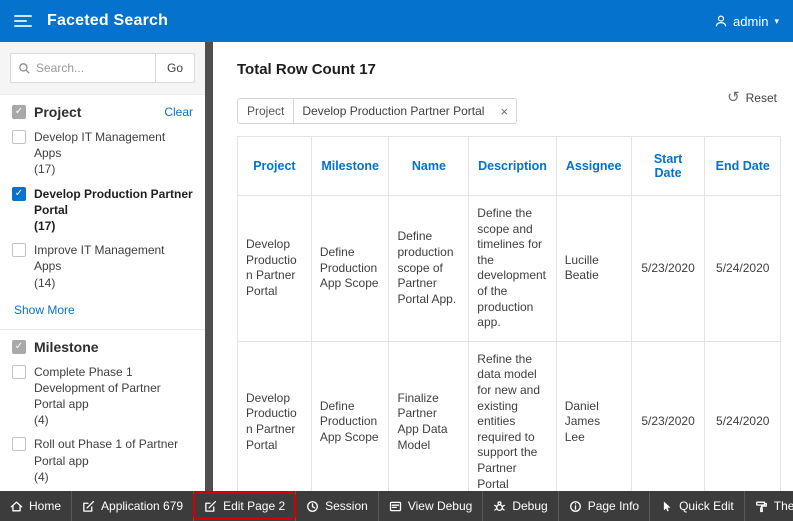 The image size is (793, 521). I want to click on reset-icon: ↺, so click(733, 97).